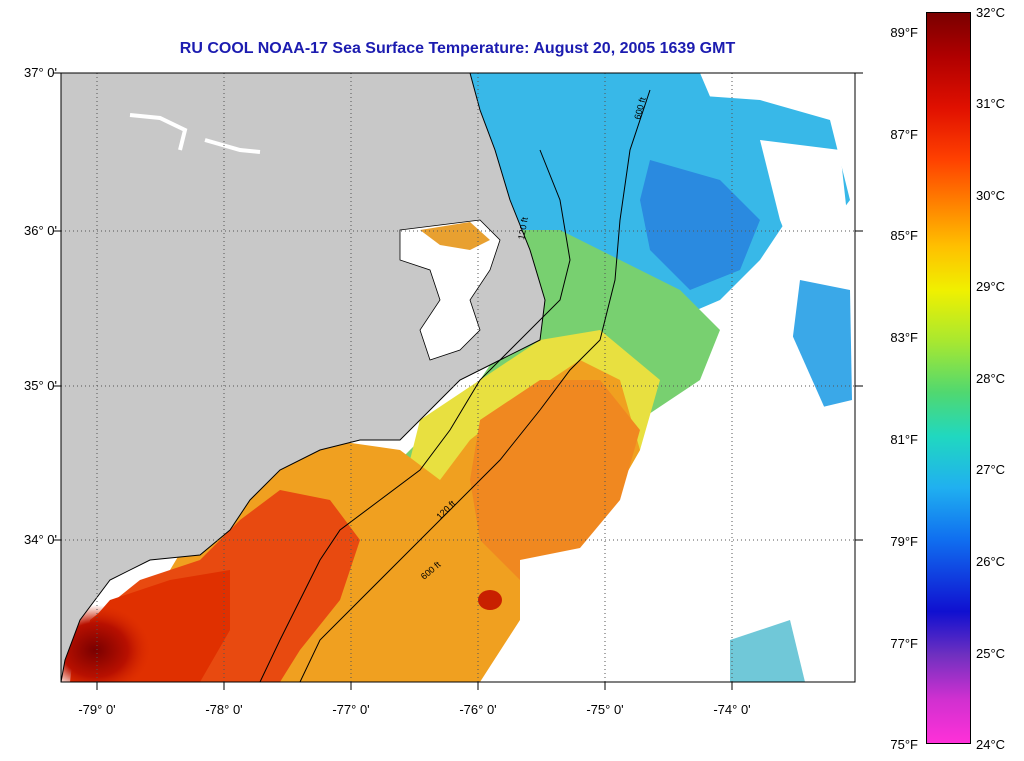 This screenshot has width=1024, height=761. I want to click on lon-label-74: -74° 0', so click(732, 709).